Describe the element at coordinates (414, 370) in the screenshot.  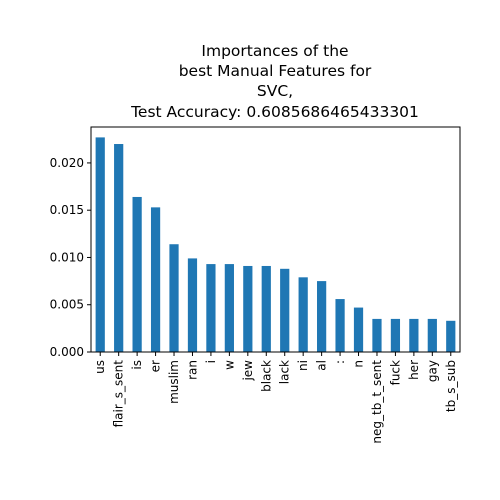
I see `x-tick-label: her` at that location.